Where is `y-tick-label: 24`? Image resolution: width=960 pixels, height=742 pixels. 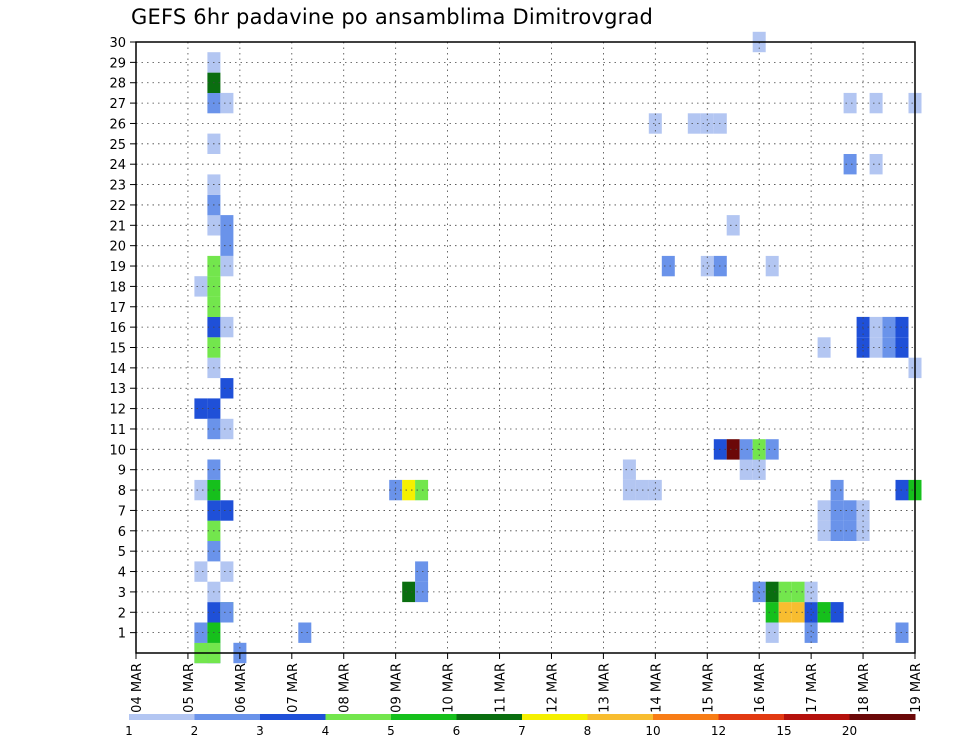 y-tick-label: 24 is located at coordinates (117, 165).